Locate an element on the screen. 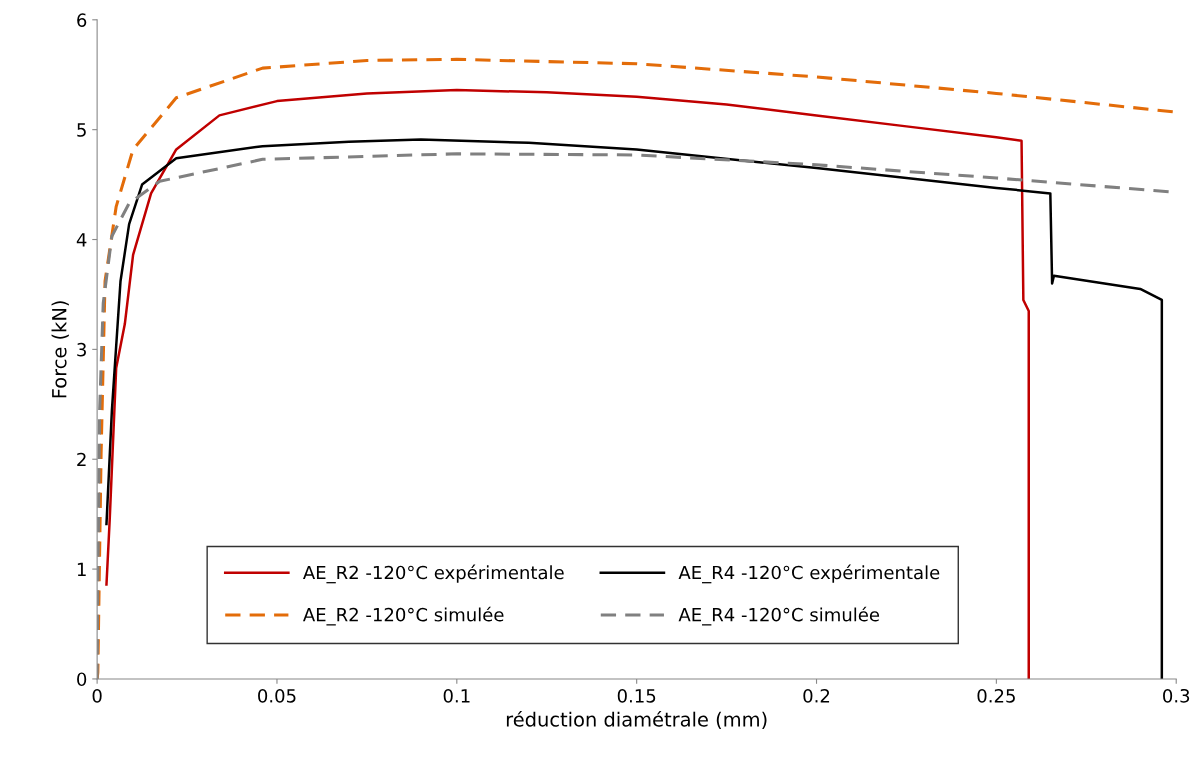 This screenshot has width=1199, height=762. y-tick-label: 3 is located at coordinates (81, 349).